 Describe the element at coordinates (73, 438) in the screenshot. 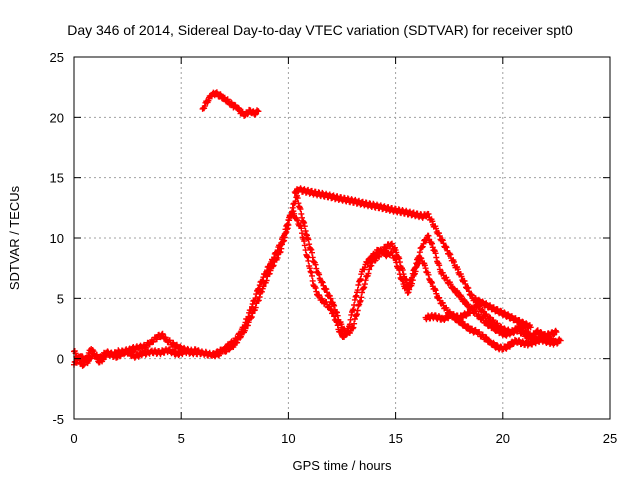

I see `x-tick-label: 0` at that location.